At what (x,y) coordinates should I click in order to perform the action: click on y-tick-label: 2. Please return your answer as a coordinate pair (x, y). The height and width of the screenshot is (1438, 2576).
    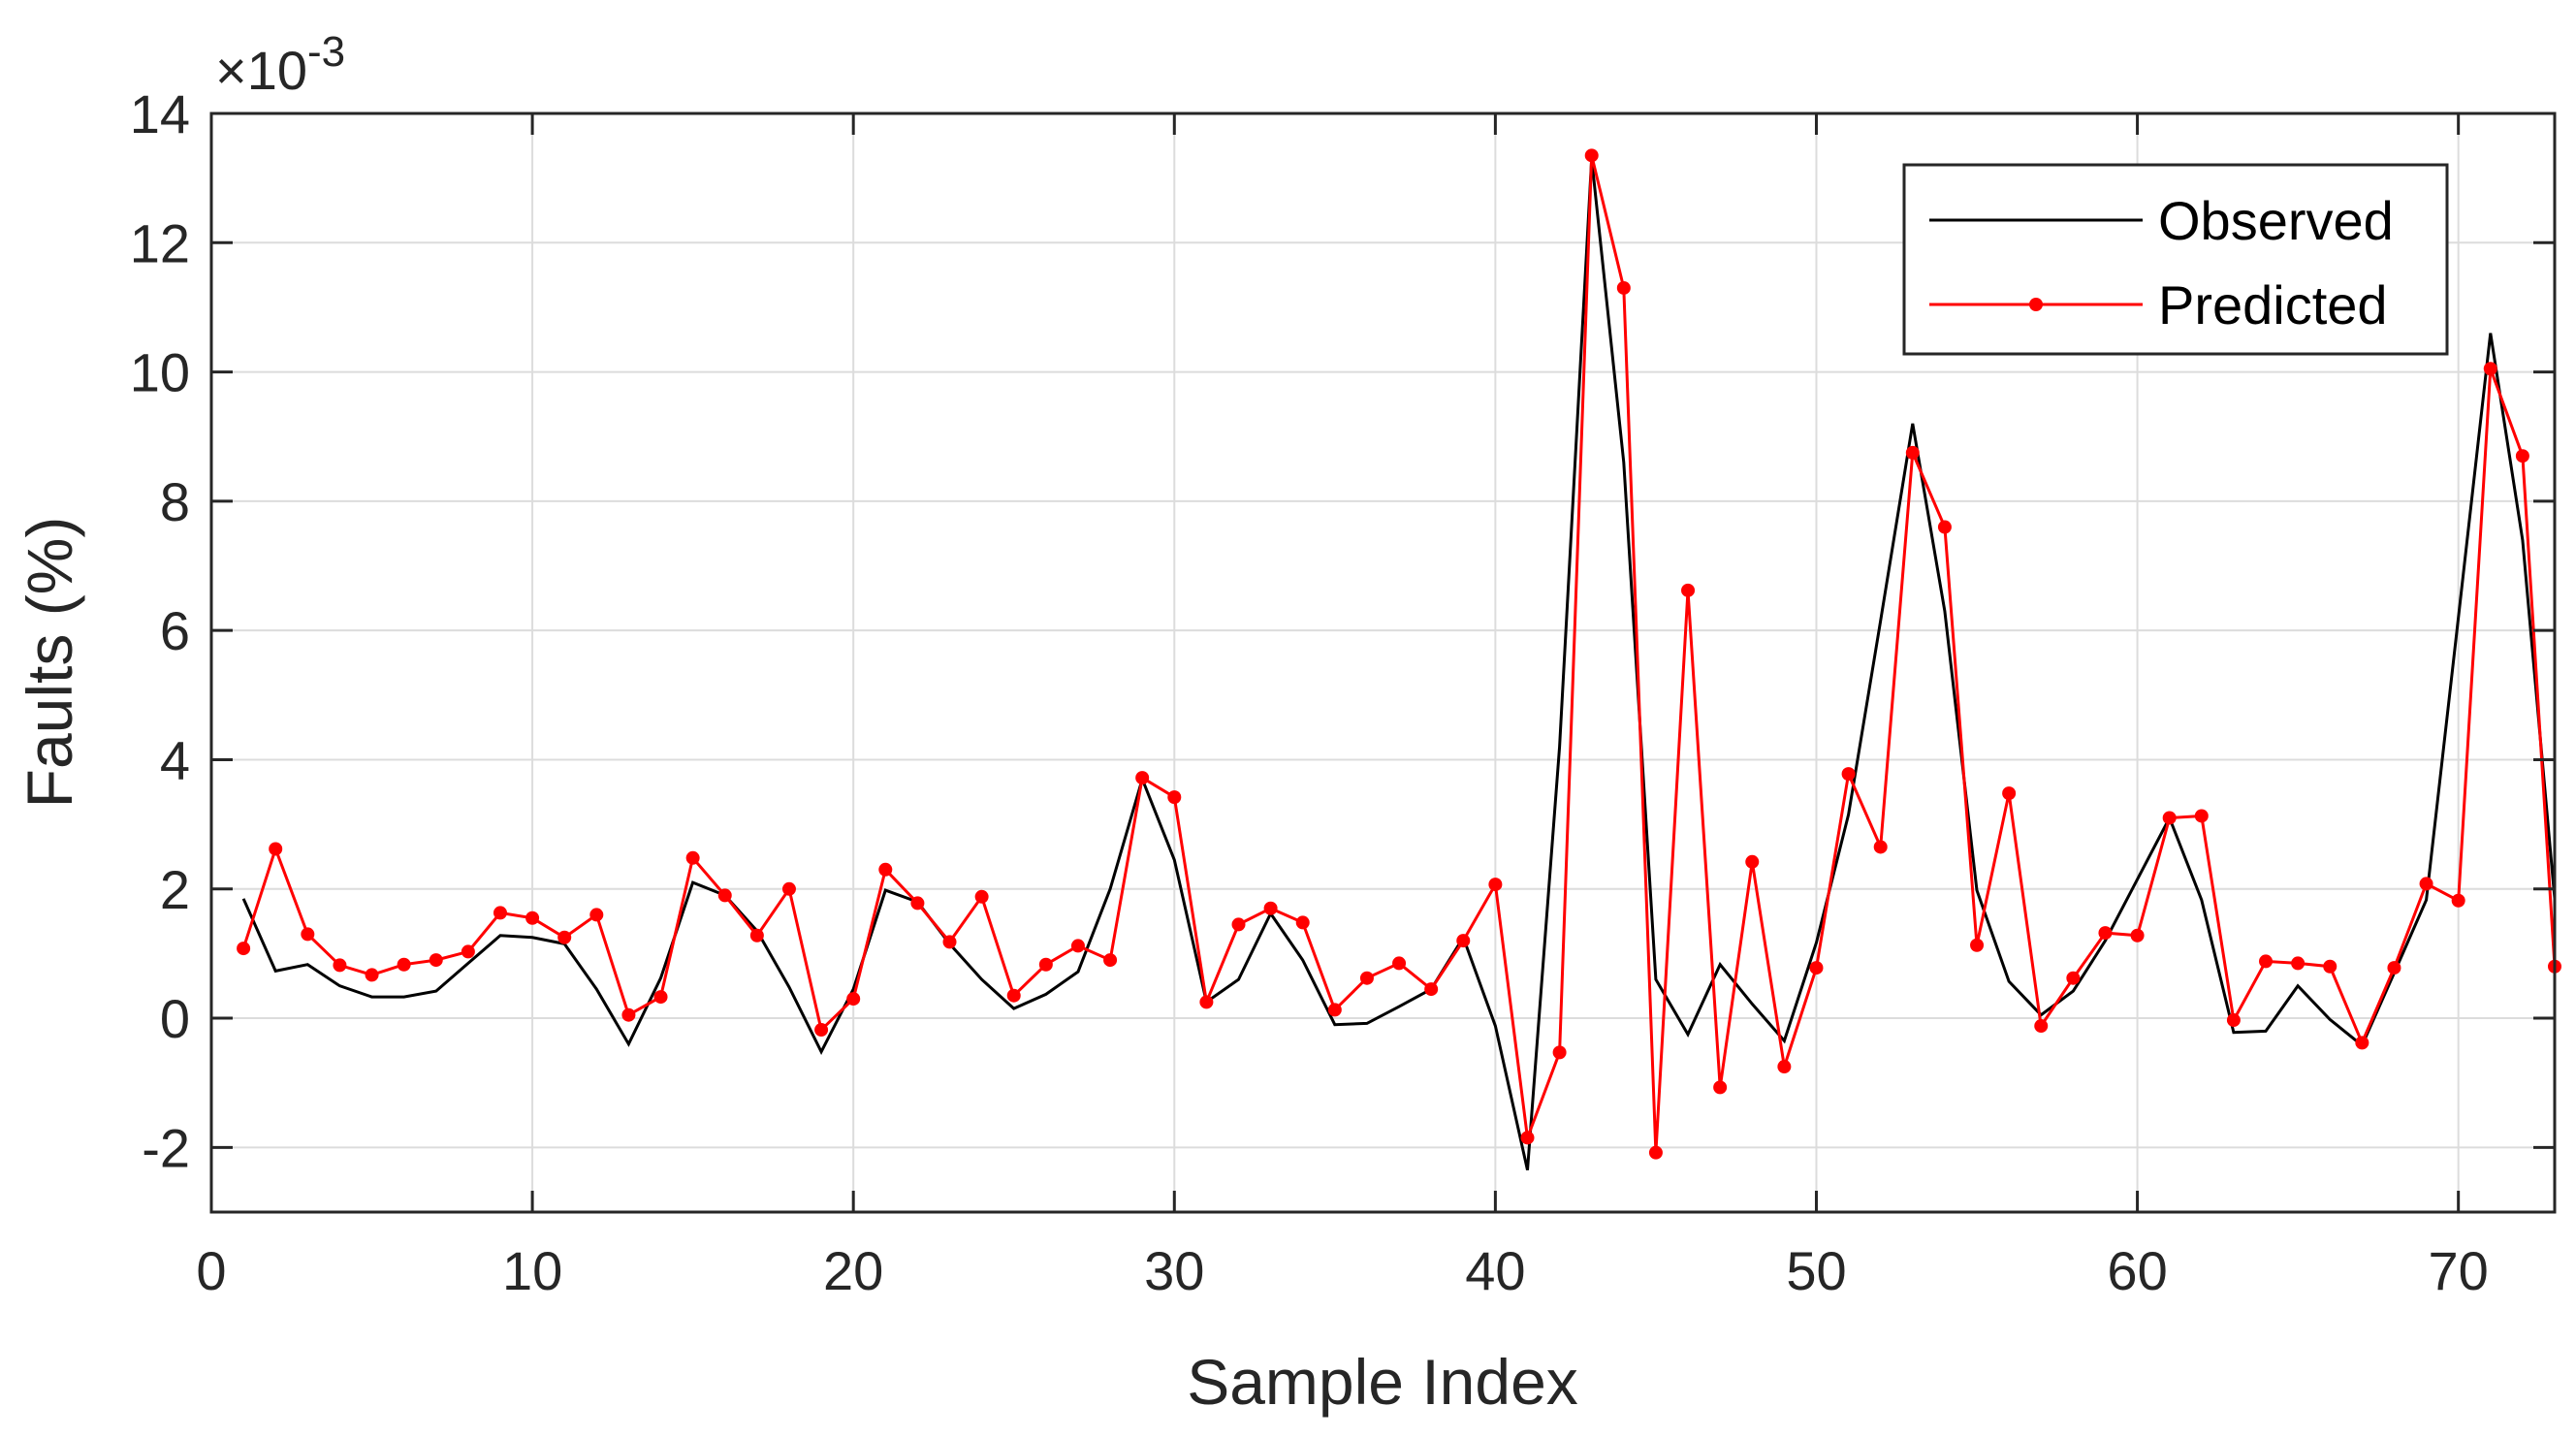
    Looking at the image, I should click on (175, 889).